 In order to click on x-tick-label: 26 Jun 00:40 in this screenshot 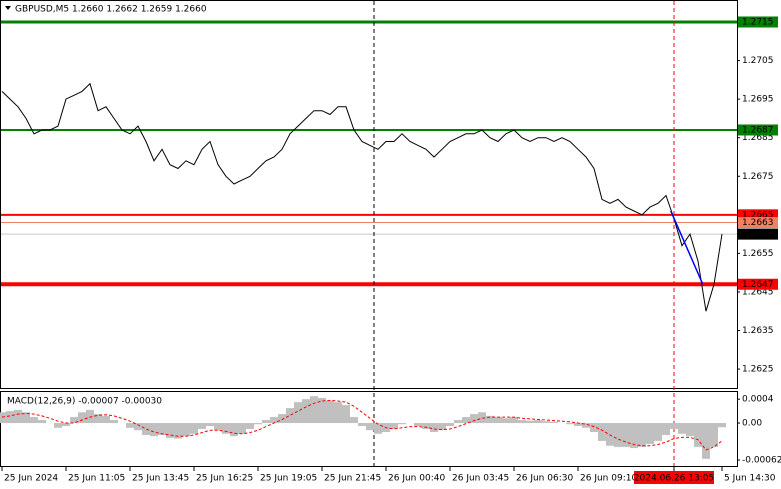, I will do `click(416, 479)`.